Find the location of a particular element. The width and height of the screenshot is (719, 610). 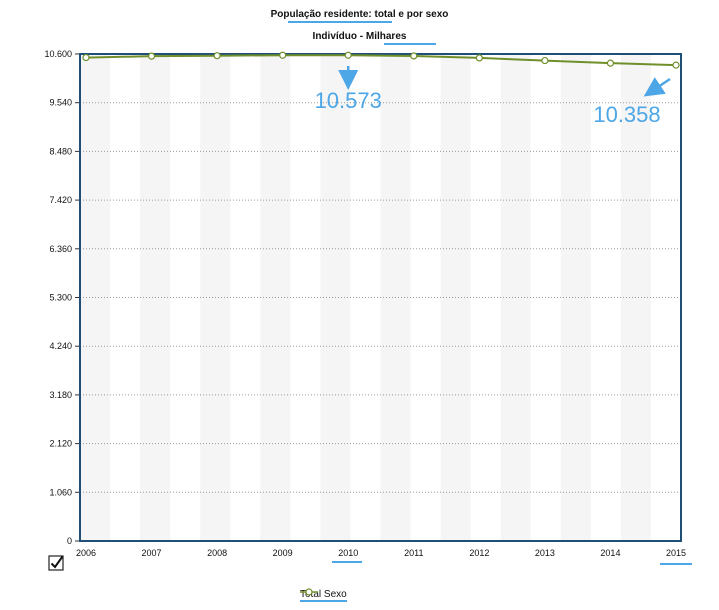

x-tick-label: 2009 is located at coordinates (283, 553).